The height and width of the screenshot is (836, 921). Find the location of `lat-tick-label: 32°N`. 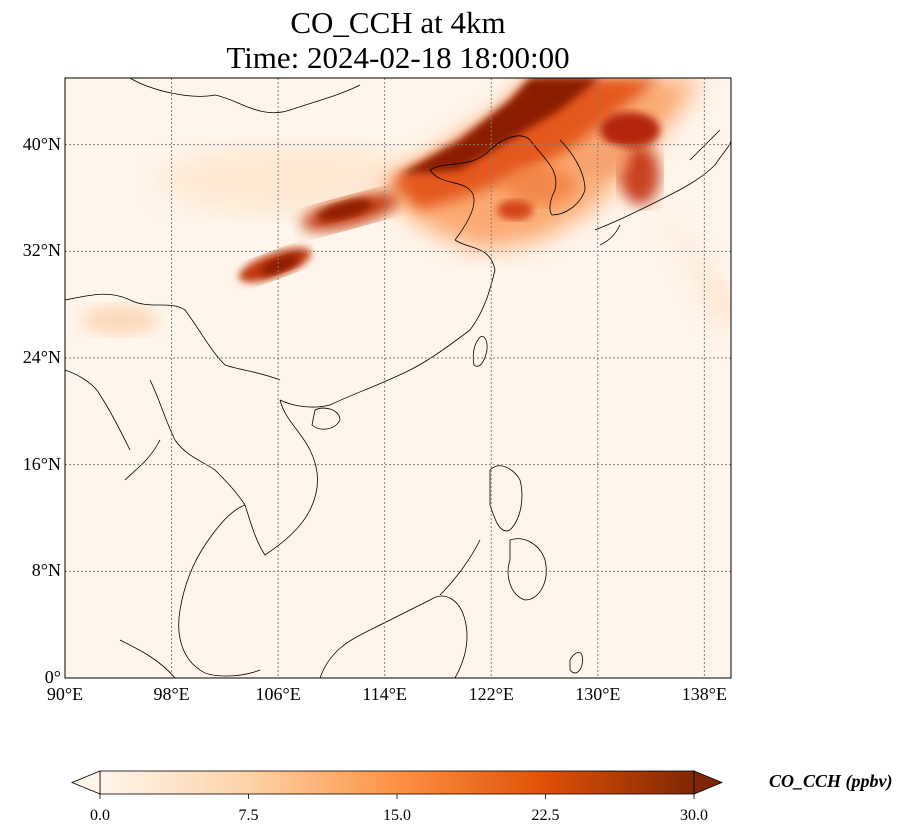

lat-tick-label: 32°N is located at coordinates (41, 250).